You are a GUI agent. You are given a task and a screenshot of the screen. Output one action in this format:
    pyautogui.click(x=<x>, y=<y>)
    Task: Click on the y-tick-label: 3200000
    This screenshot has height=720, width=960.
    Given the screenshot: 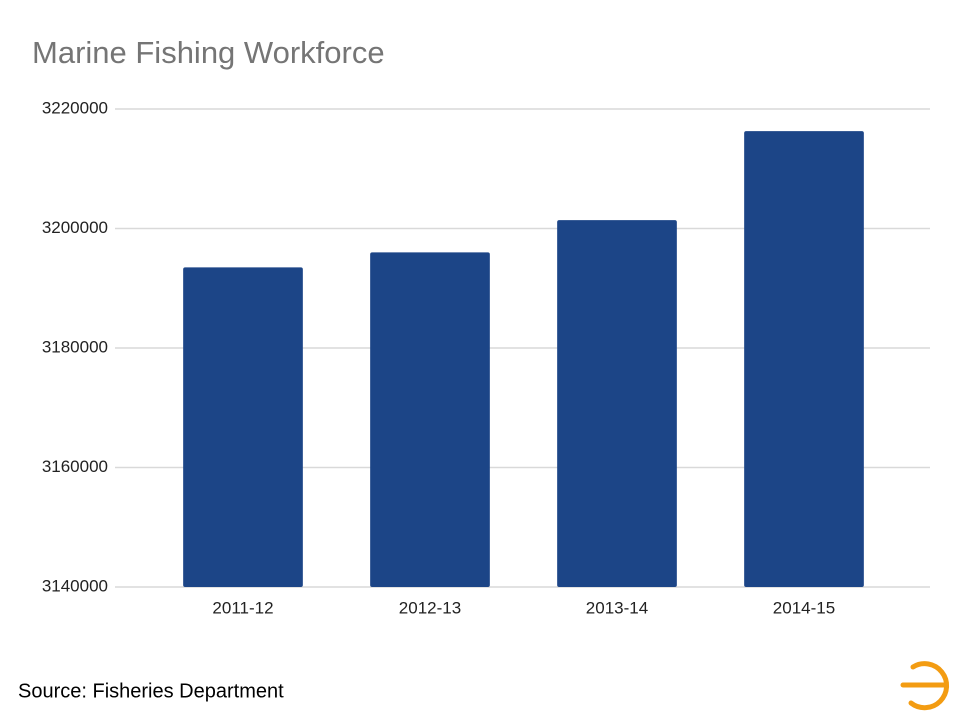 What is the action you would take?
    pyautogui.click(x=75, y=227)
    